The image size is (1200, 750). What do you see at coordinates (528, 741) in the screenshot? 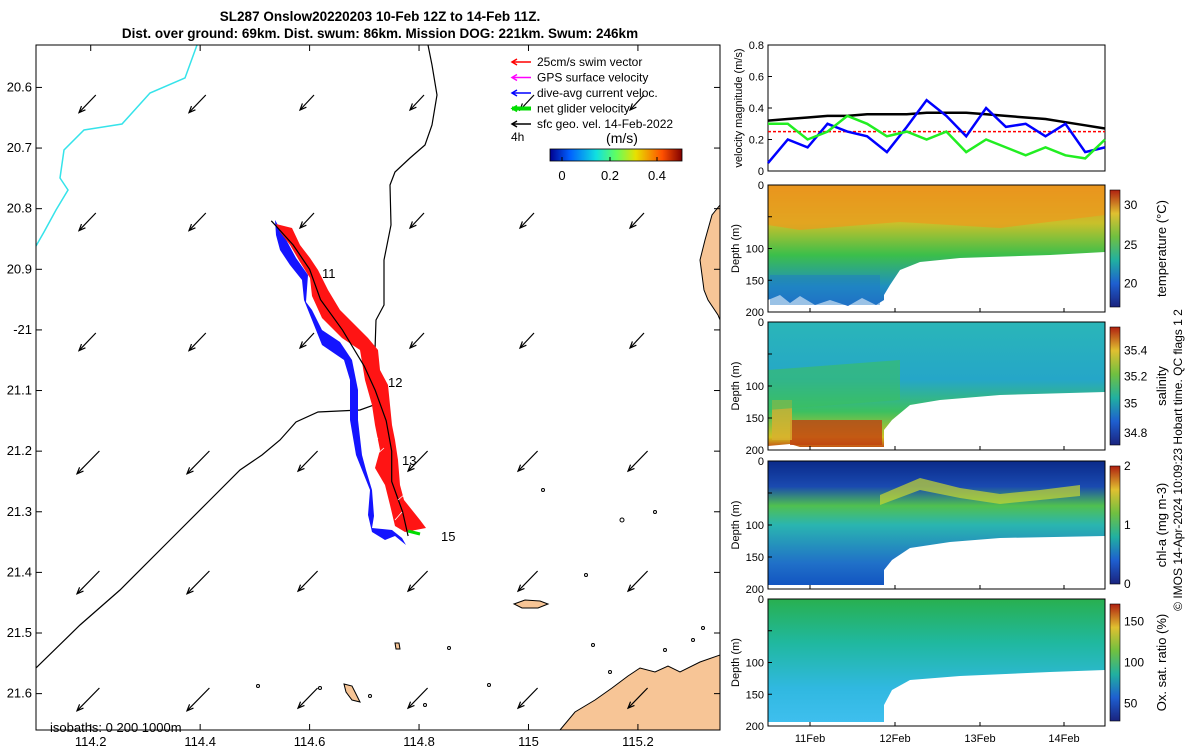
I see `map-x-tick-label: 115` at bounding box center [528, 741].